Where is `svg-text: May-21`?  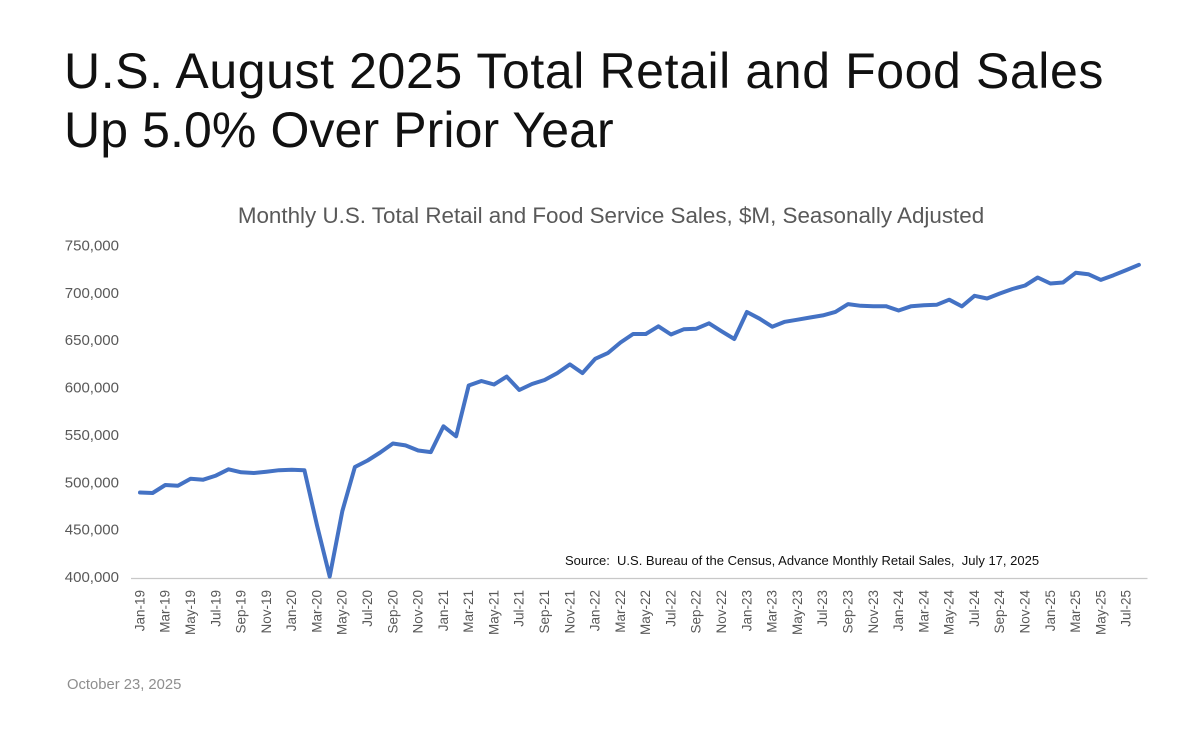 svg-text: May-21 is located at coordinates (493, 612).